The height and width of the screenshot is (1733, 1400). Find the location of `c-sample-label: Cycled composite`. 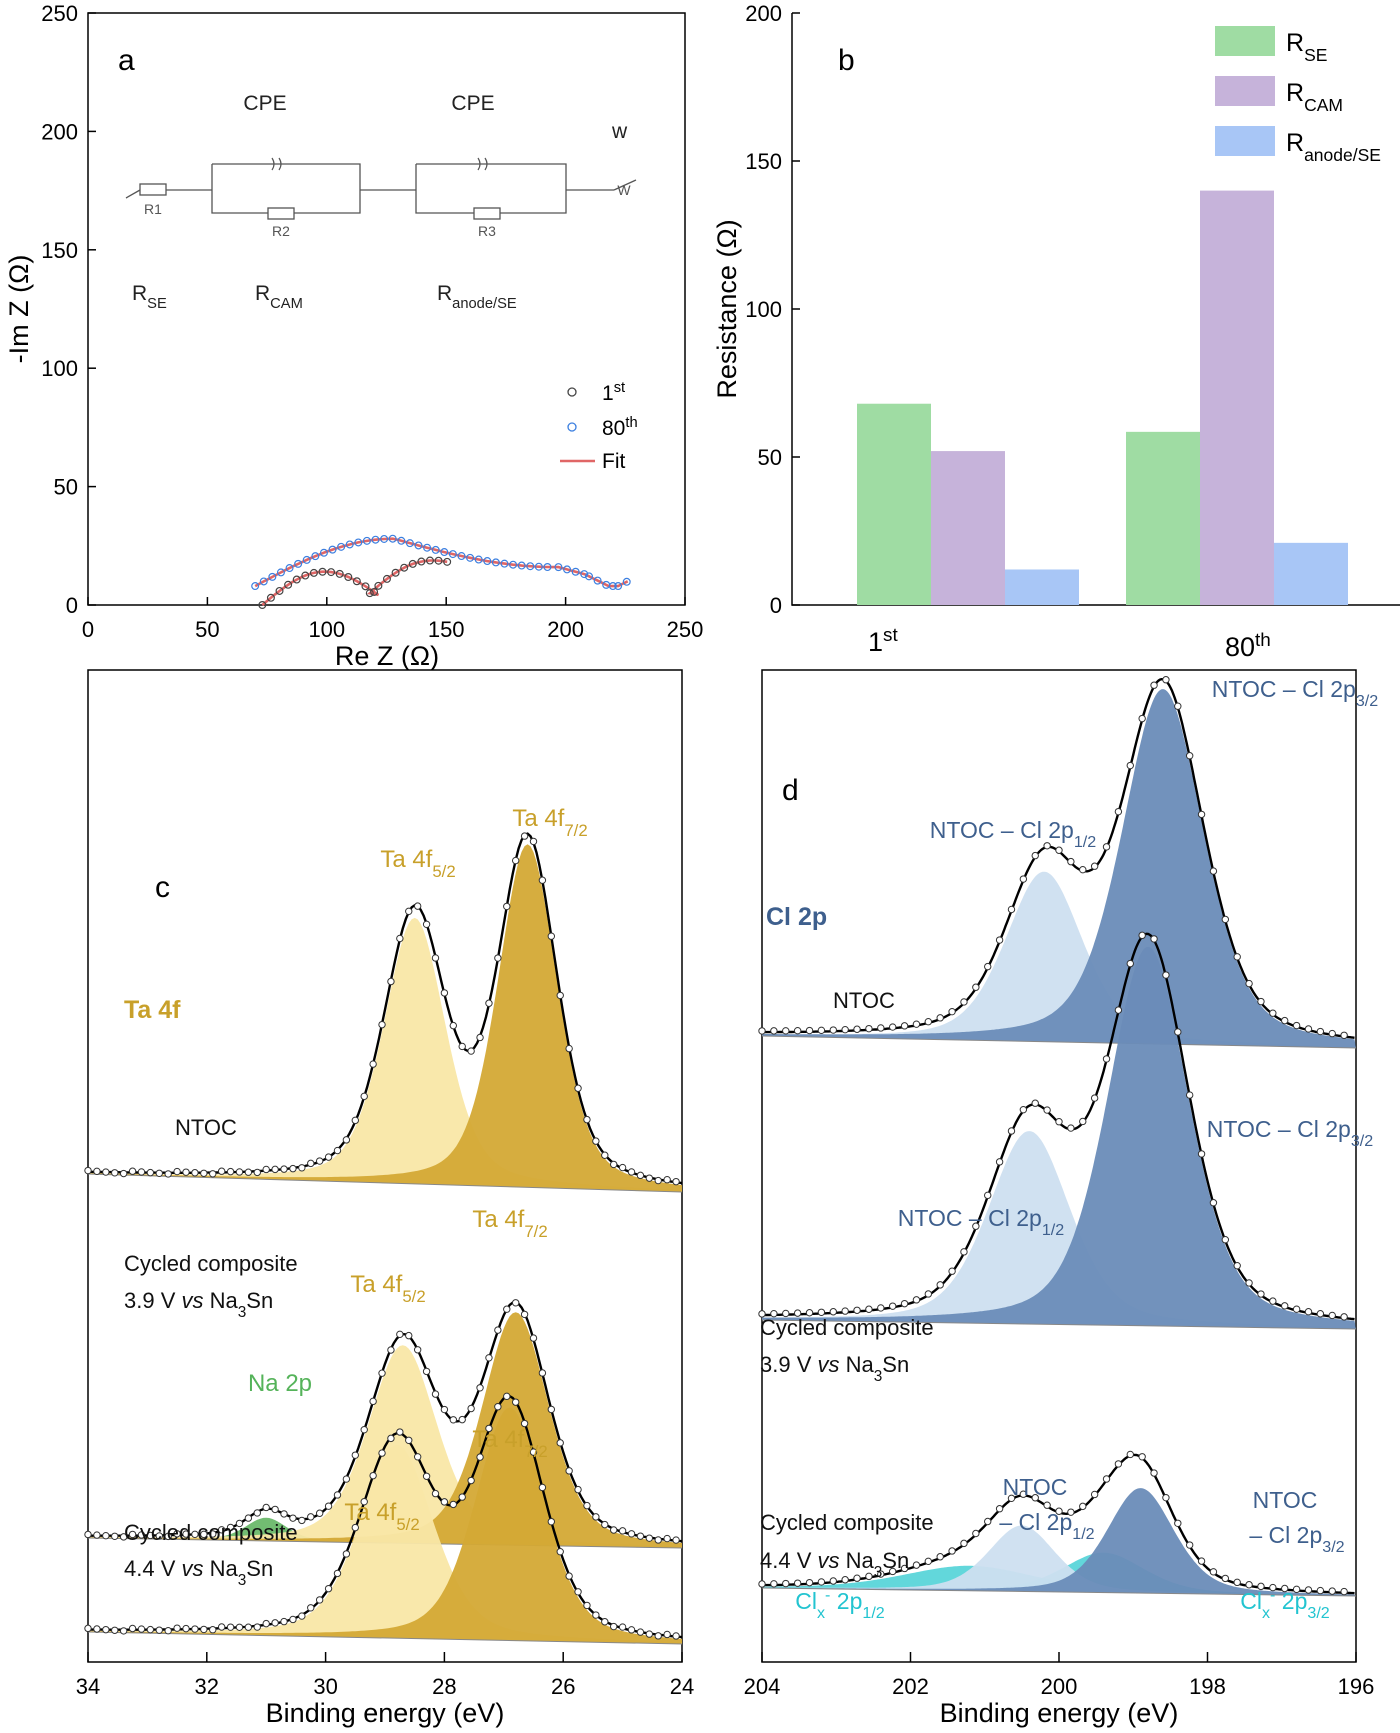

c-sample-label: Cycled composite is located at coordinates (211, 1263).